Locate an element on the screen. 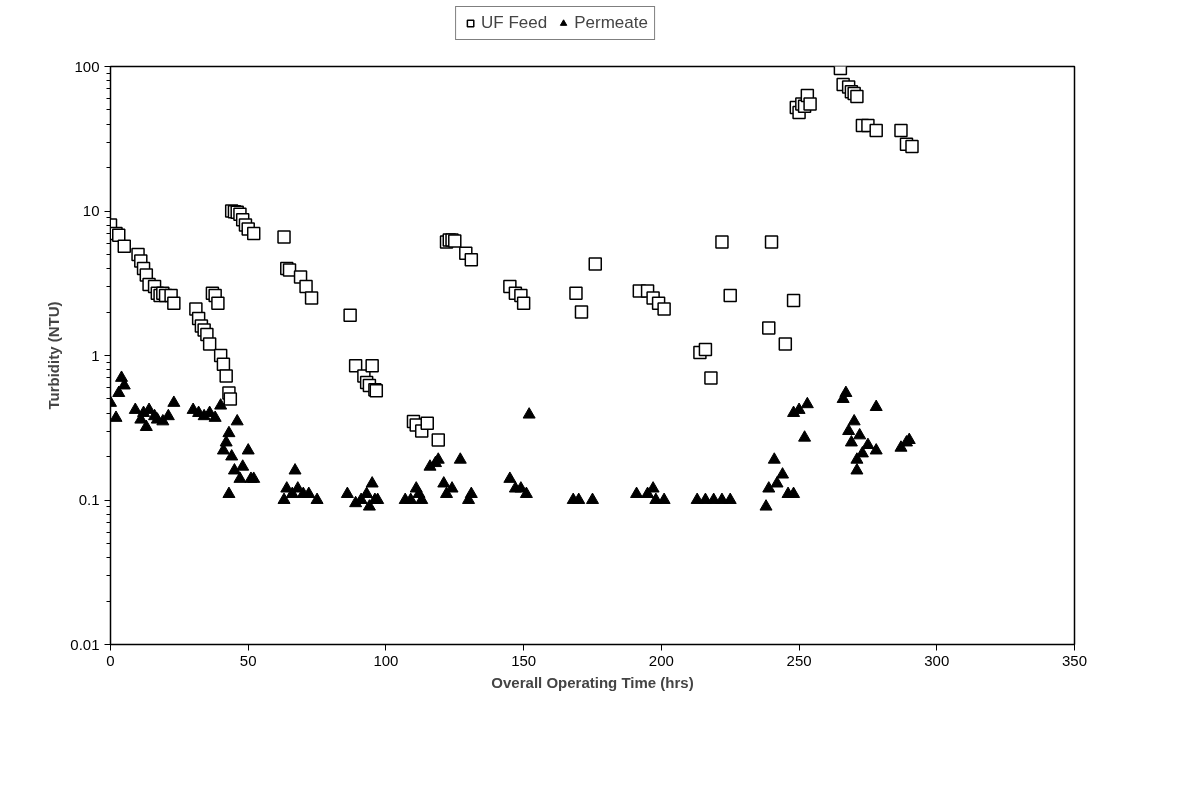 This screenshot has height=787, width=1186. y-tick-label: 0.1 is located at coordinates (89, 499).